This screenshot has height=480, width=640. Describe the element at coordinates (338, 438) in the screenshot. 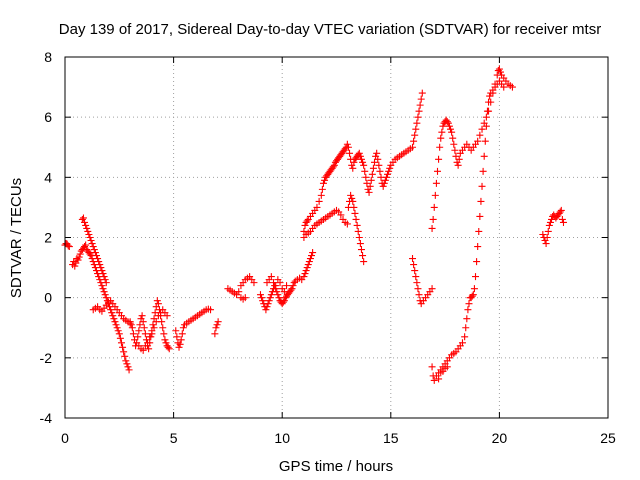

I see `x-tick-labels: 0 5 10 15 20 25` at that location.